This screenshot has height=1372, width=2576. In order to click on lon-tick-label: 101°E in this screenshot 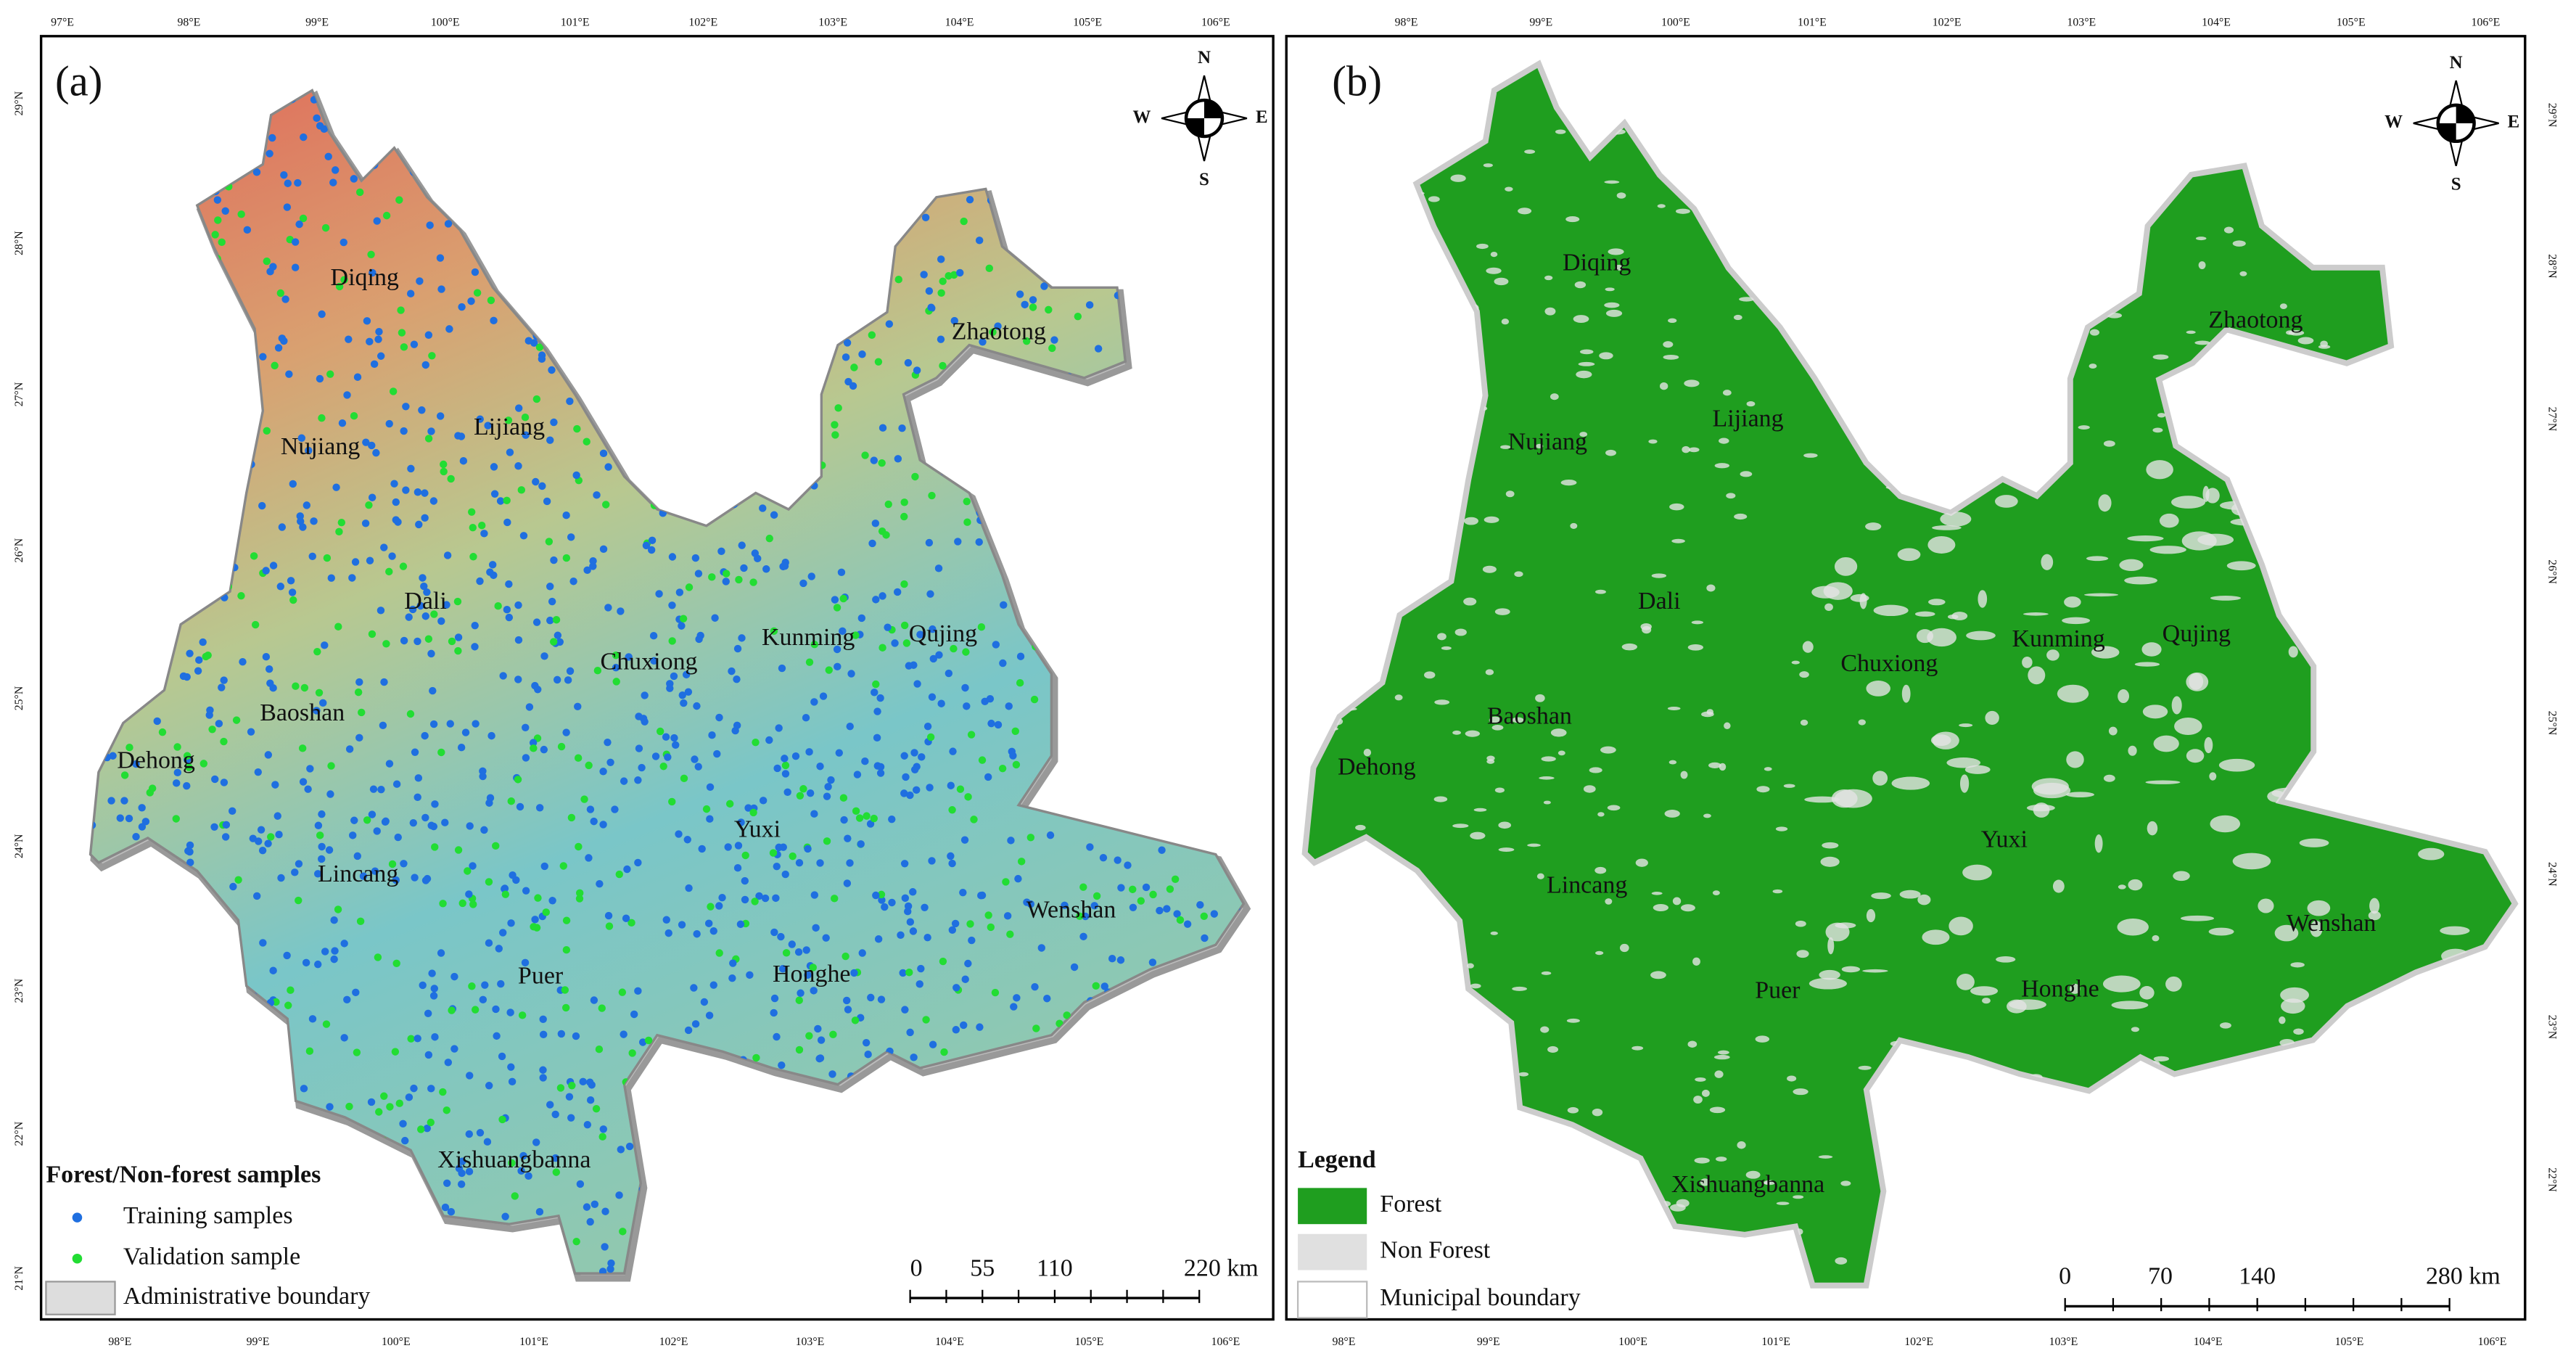, I will do `click(1812, 22)`.